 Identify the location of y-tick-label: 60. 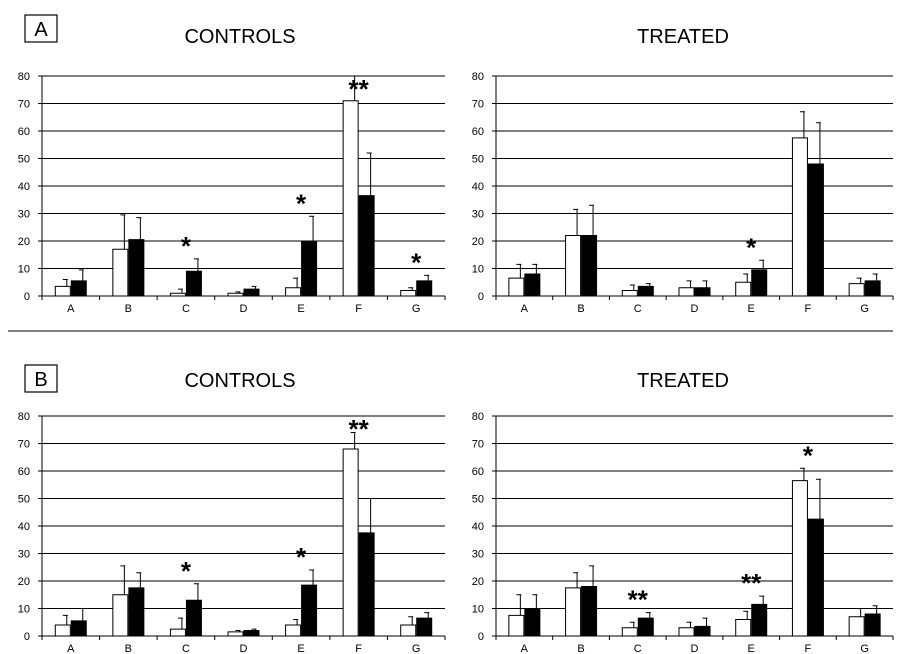
(478, 132).